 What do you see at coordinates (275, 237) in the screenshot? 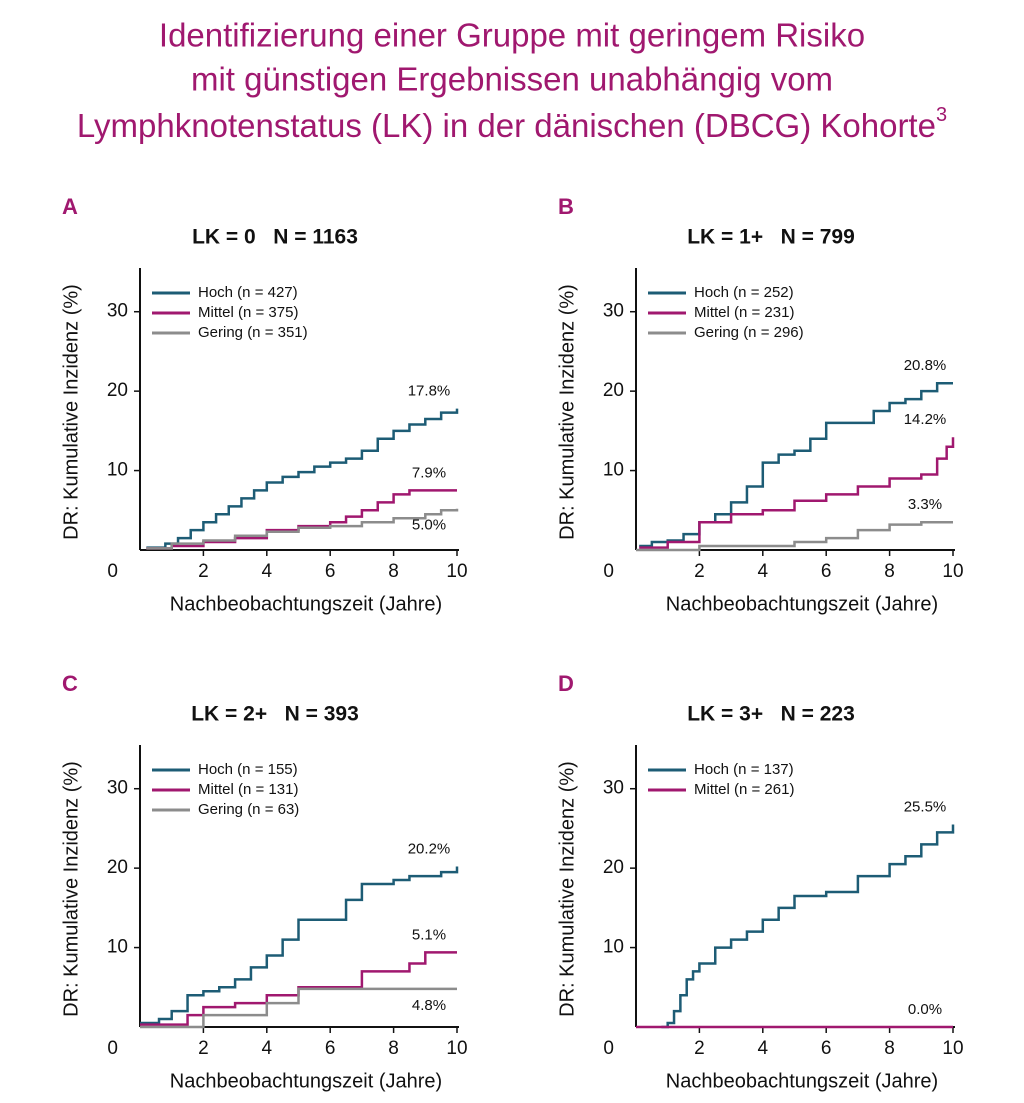
I see `chart-title: LK = 0 N = 1163` at bounding box center [275, 237].